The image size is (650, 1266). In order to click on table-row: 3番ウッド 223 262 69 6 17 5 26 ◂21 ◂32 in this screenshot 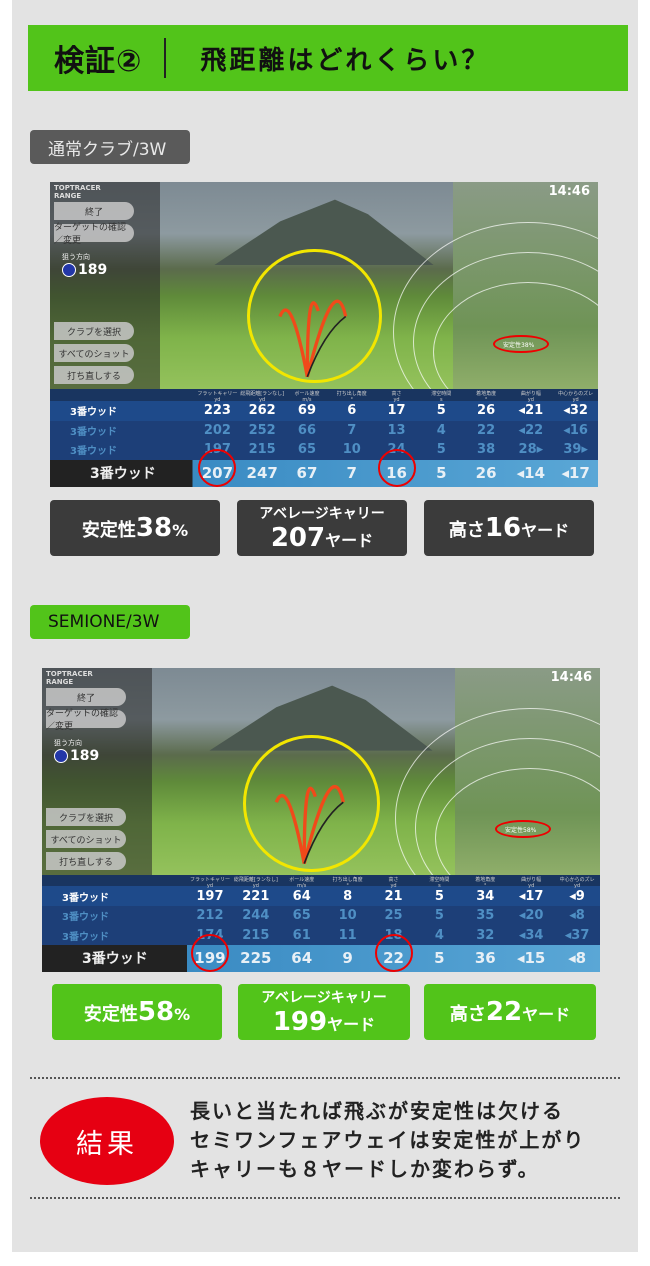, I will do `click(324, 411)`.